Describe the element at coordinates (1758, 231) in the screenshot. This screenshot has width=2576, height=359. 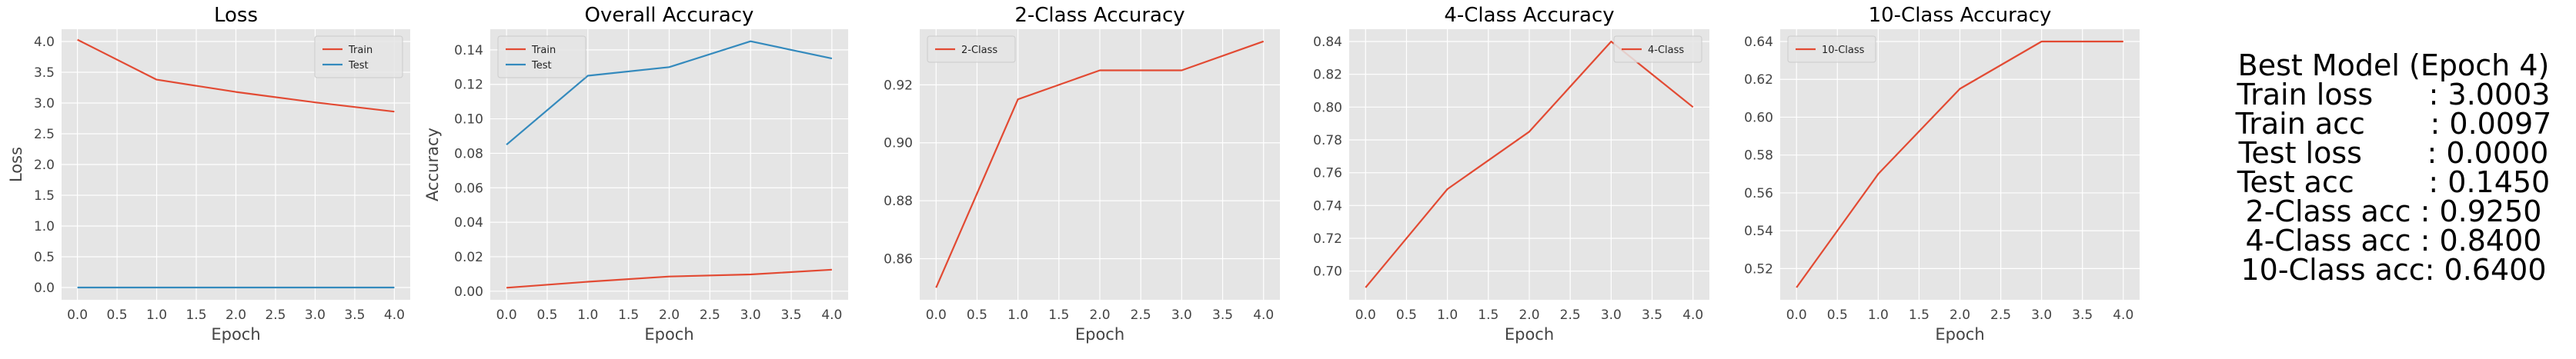
I see `y-tick-label: 0.54` at that location.